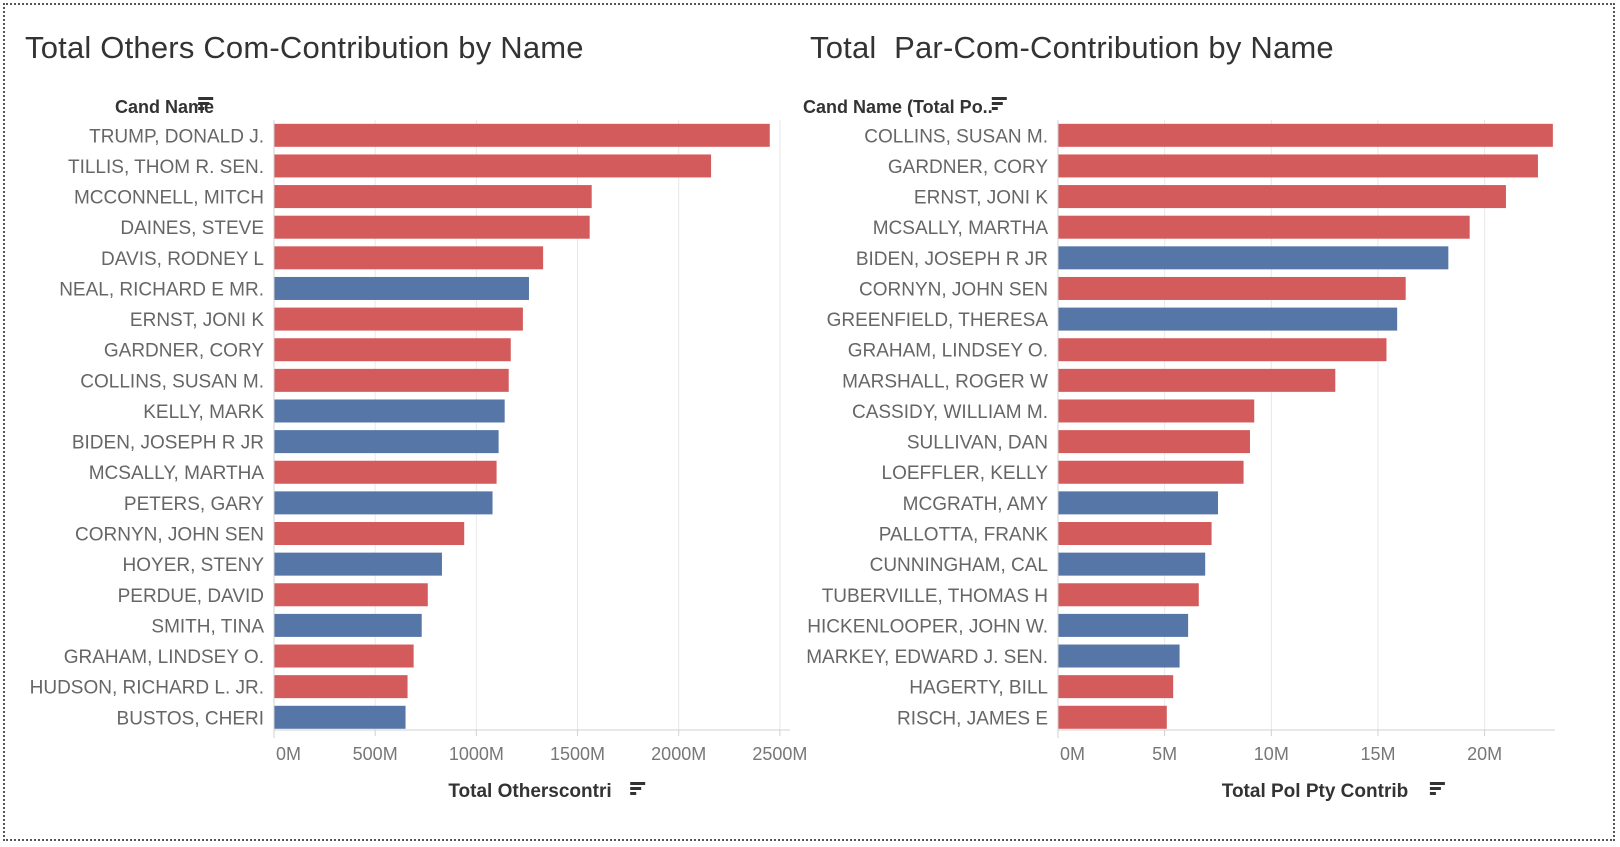  Describe the element at coordinates (1072, 47) in the screenshot. I see `chart-title: Total Par-Com-Contribution by Name` at that location.